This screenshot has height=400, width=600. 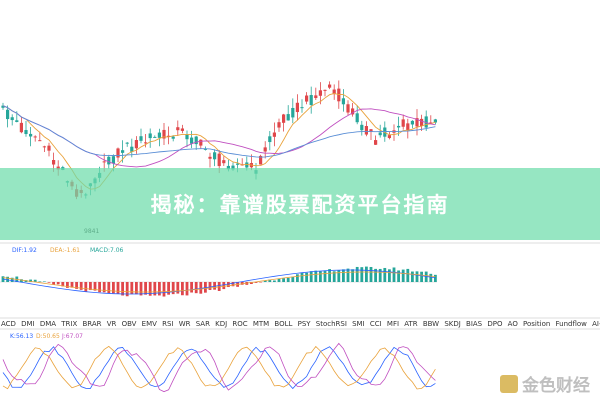 What do you see at coordinates (72, 336) in the screenshot?
I see `j-label: J:67.07` at bounding box center [72, 336].